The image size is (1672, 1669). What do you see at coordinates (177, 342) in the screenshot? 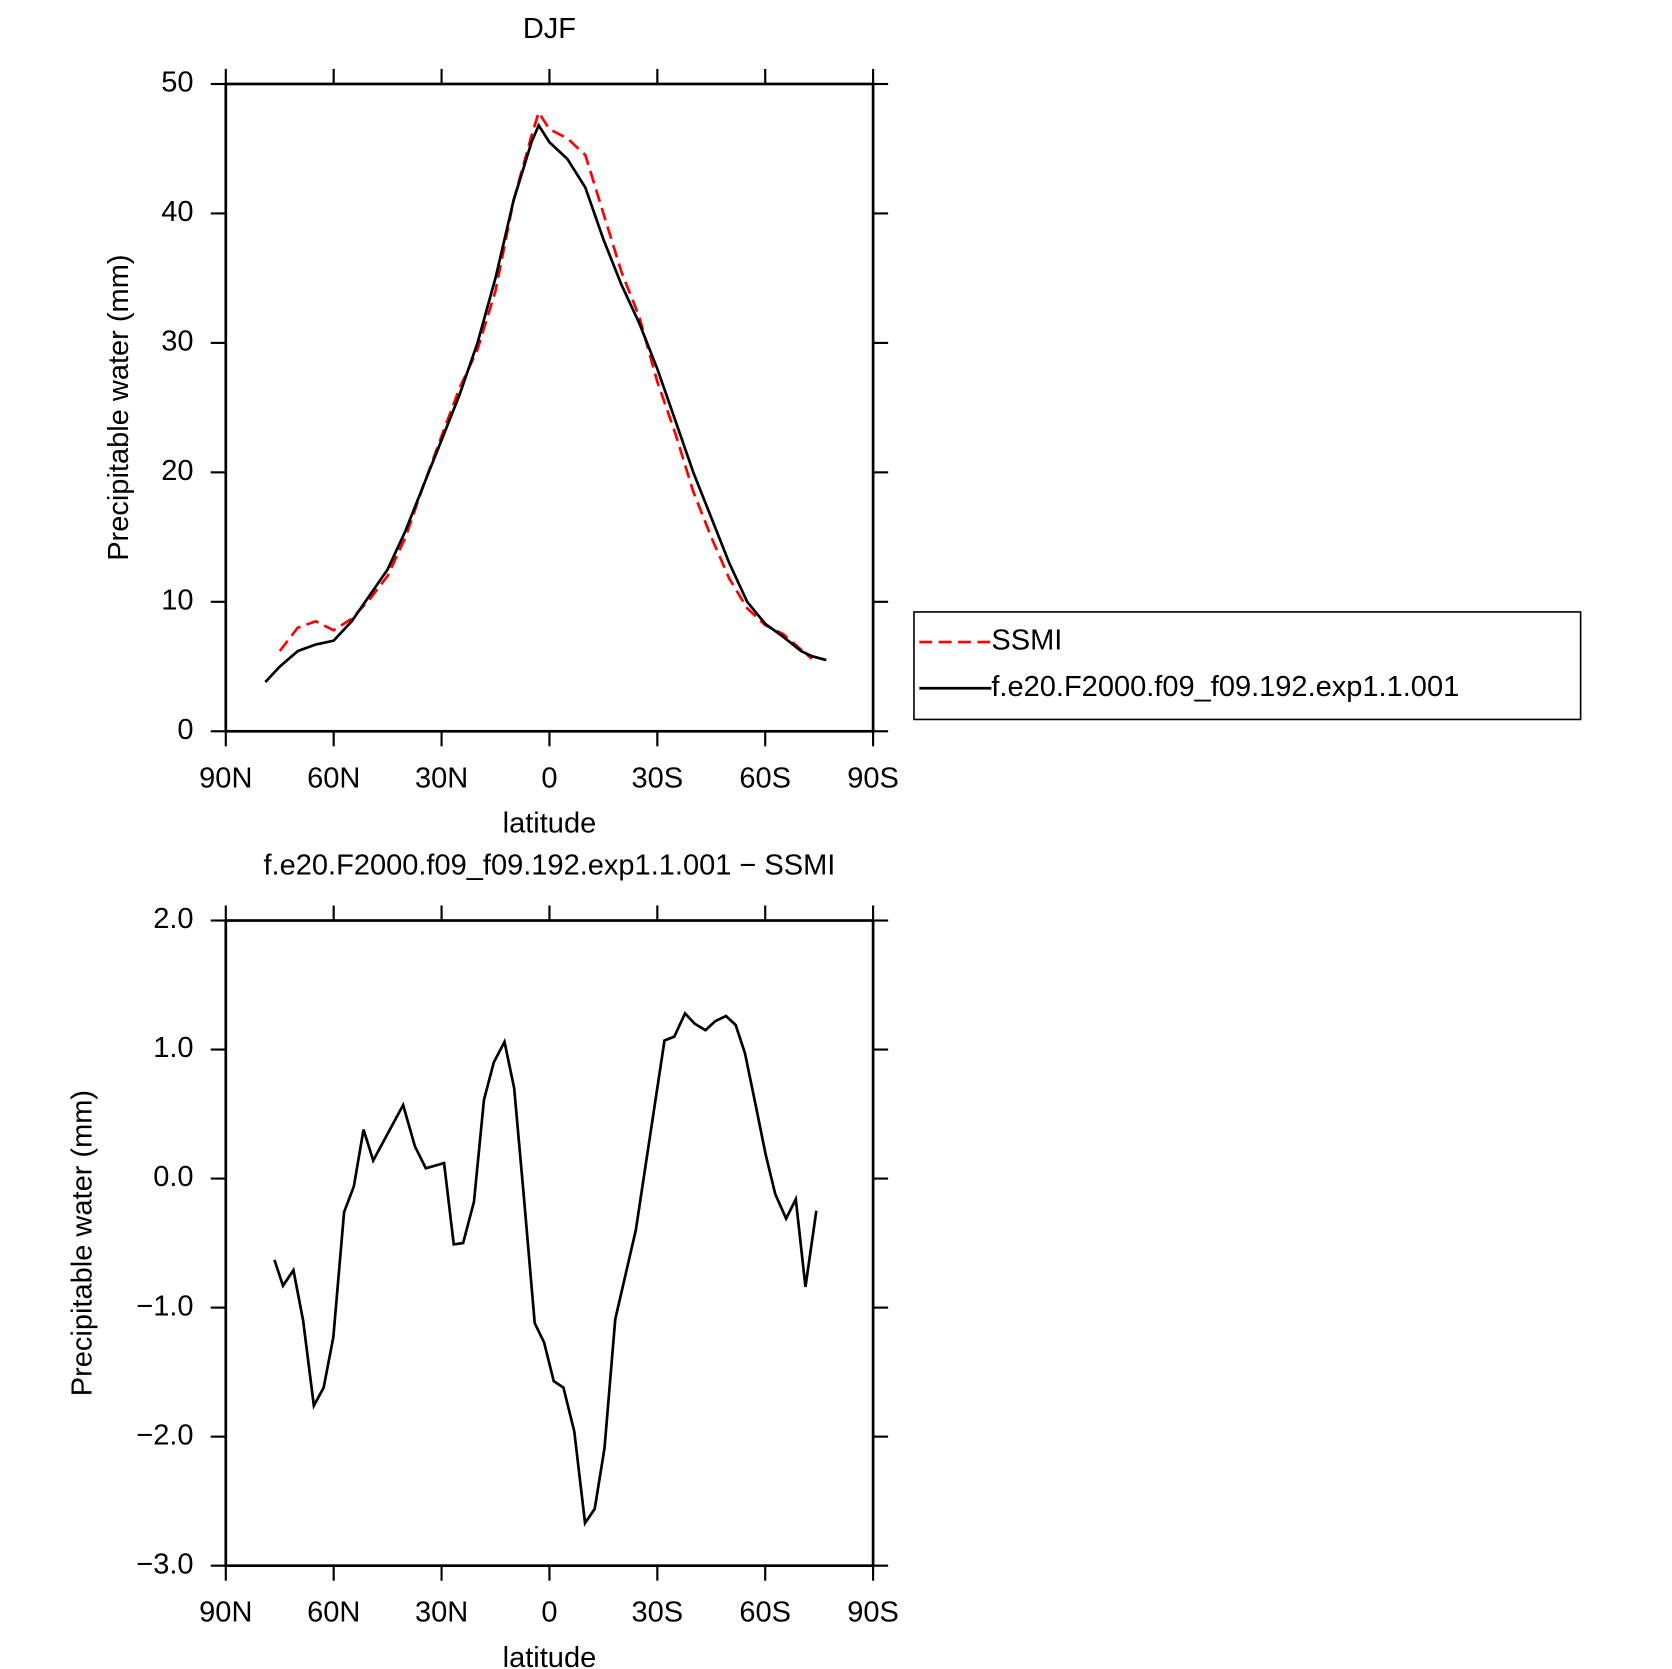
I see `y-tick-label: 30` at bounding box center [177, 342].